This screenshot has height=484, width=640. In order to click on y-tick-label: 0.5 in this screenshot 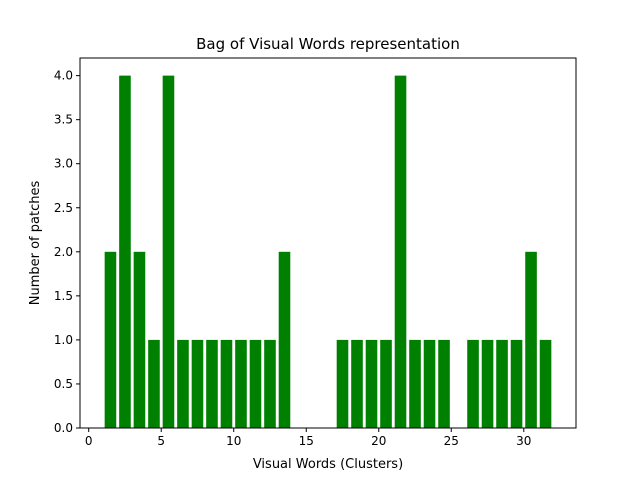, I will do `click(63, 384)`.